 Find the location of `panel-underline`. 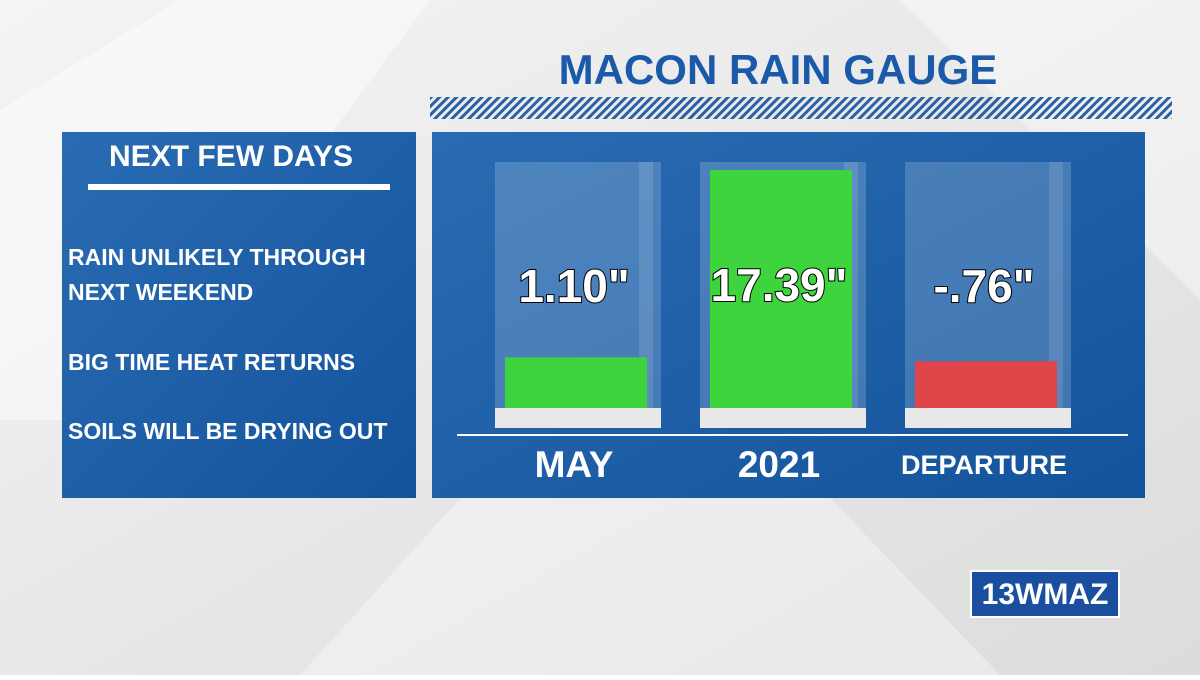

panel-underline is located at coordinates (239, 187).